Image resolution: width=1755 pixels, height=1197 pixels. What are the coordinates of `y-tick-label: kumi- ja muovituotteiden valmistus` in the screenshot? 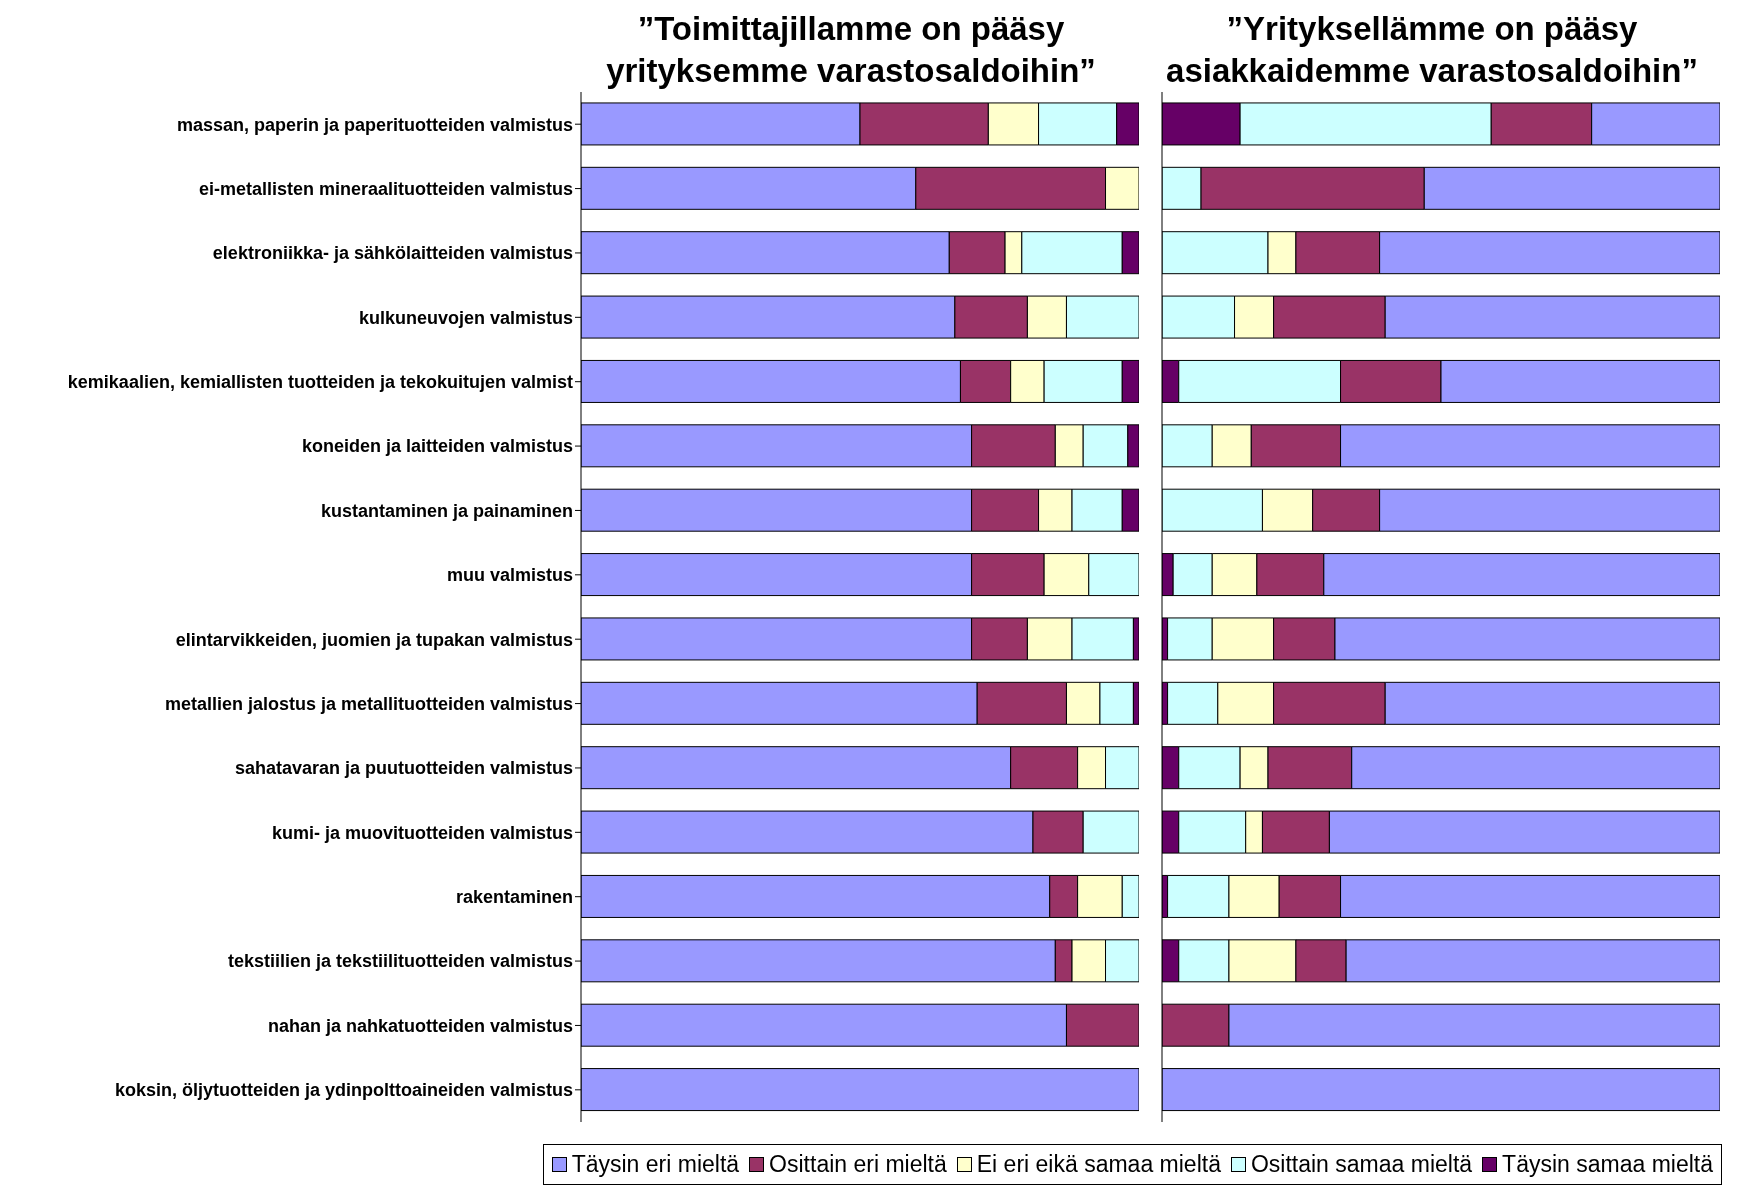 It's located at (422, 832).